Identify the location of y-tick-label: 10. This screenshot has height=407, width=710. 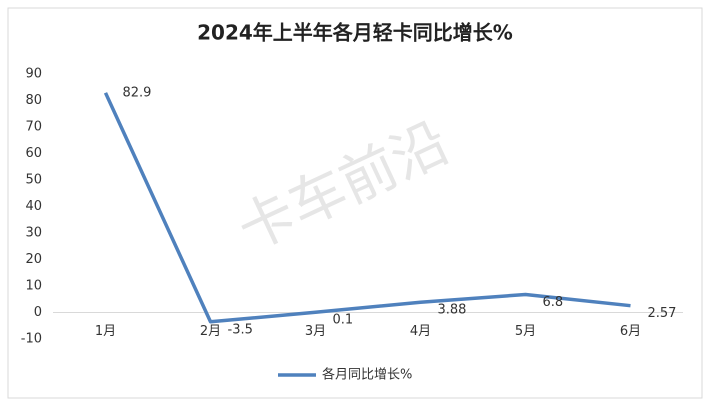
(33, 286).